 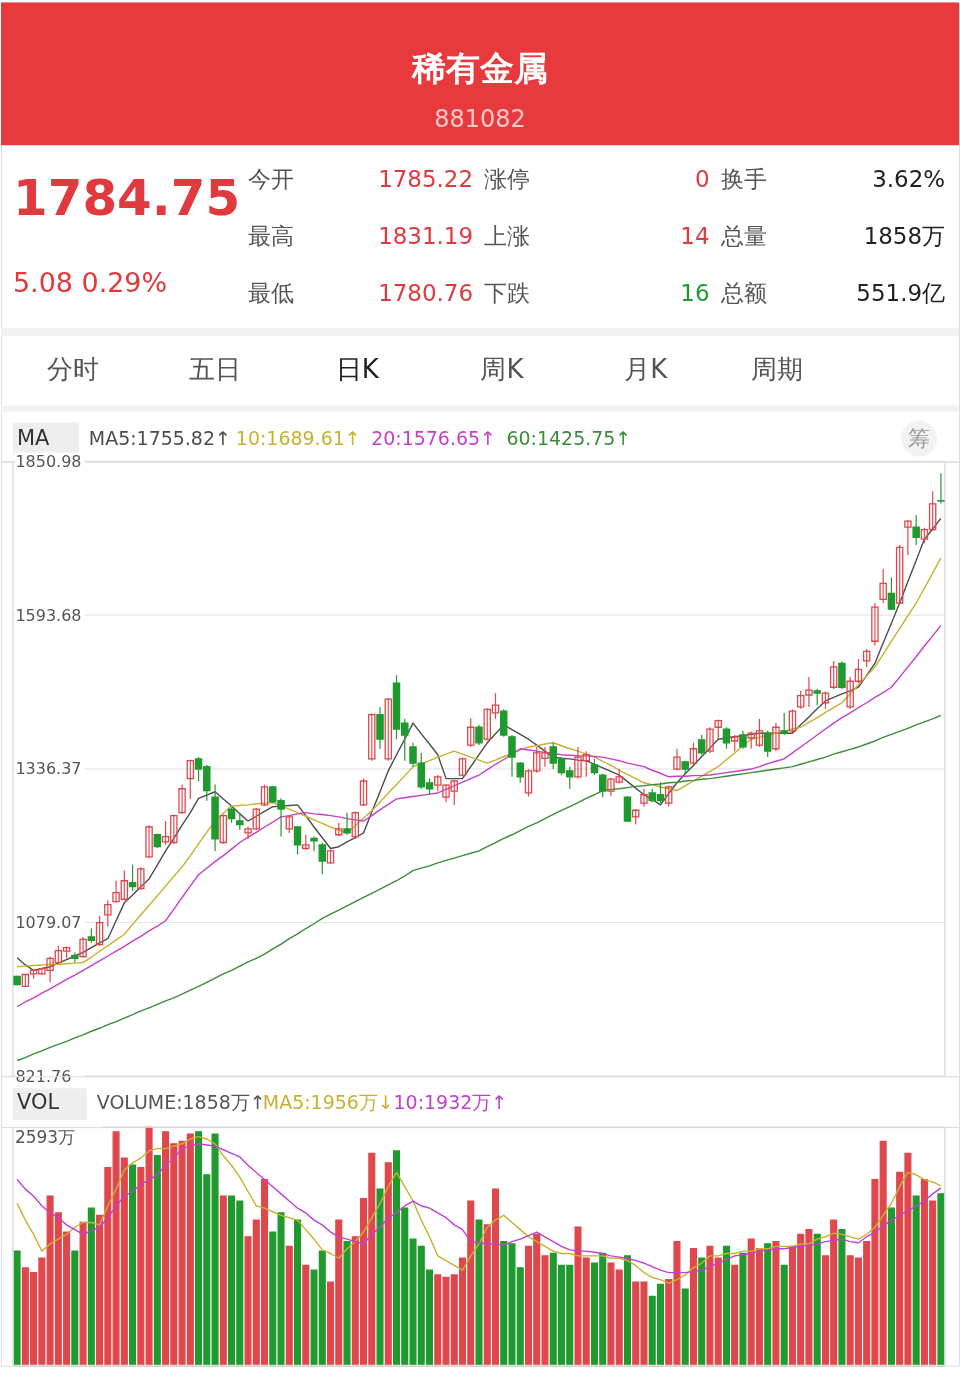 What do you see at coordinates (506, 179) in the screenshot?
I see `text: 涨停` at bounding box center [506, 179].